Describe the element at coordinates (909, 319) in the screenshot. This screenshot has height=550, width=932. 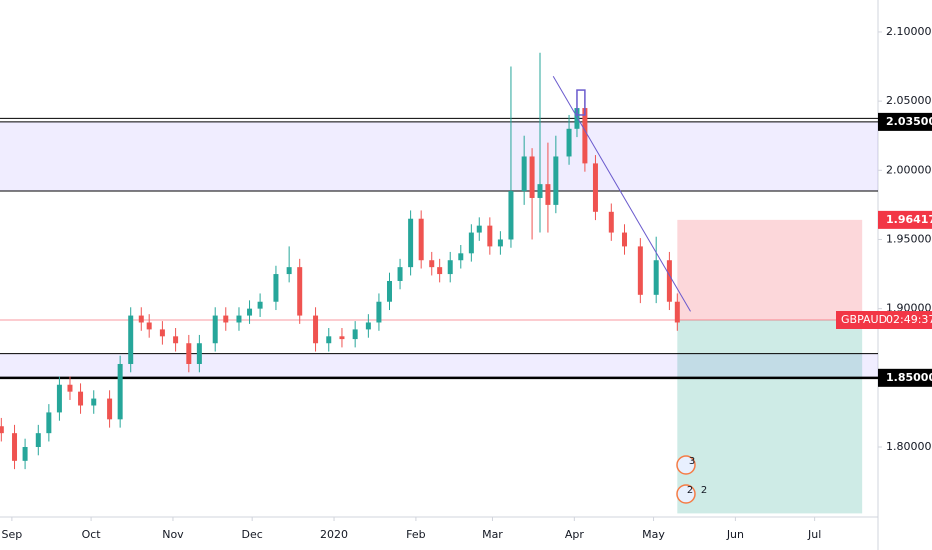
I see `countdown-label: 02:49:37` at that location.